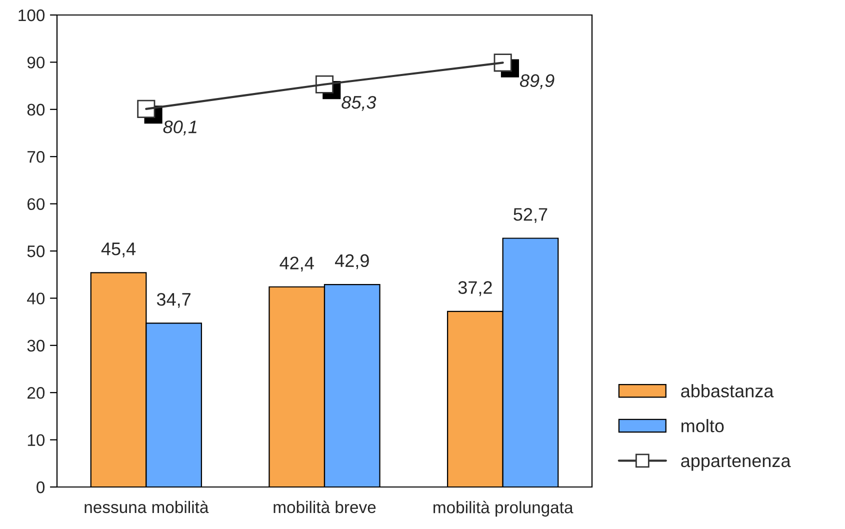 The image size is (845, 529). What do you see at coordinates (179, 128) in the screenshot?
I see `data-label: 80,1` at bounding box center [179, 128].